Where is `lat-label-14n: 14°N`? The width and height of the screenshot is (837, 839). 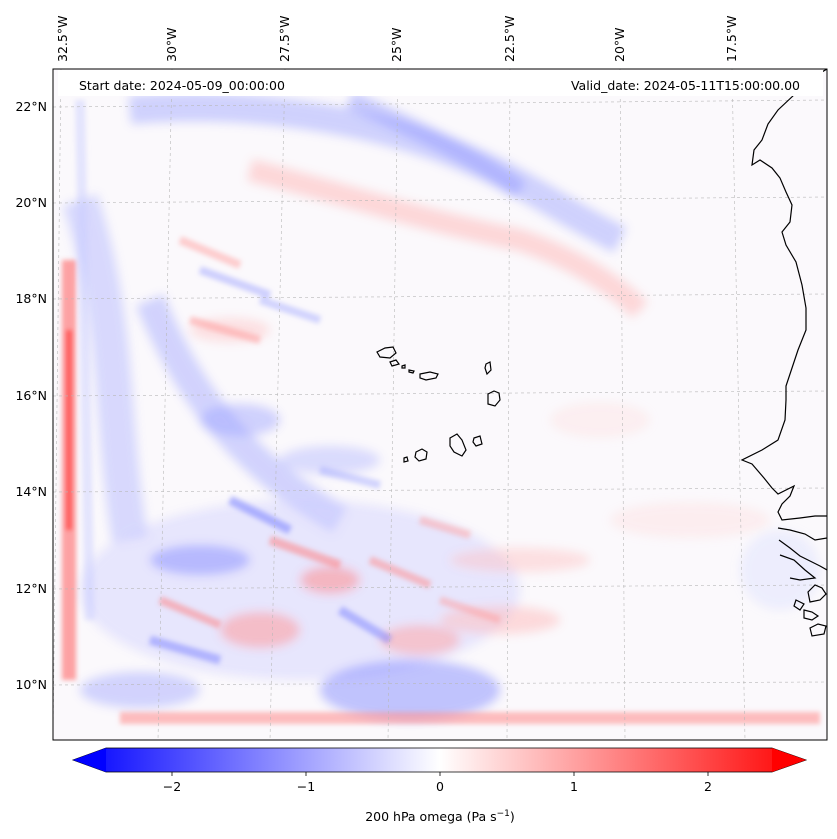 lat-label-14n: 14°N is located at coordinates (31, 491).